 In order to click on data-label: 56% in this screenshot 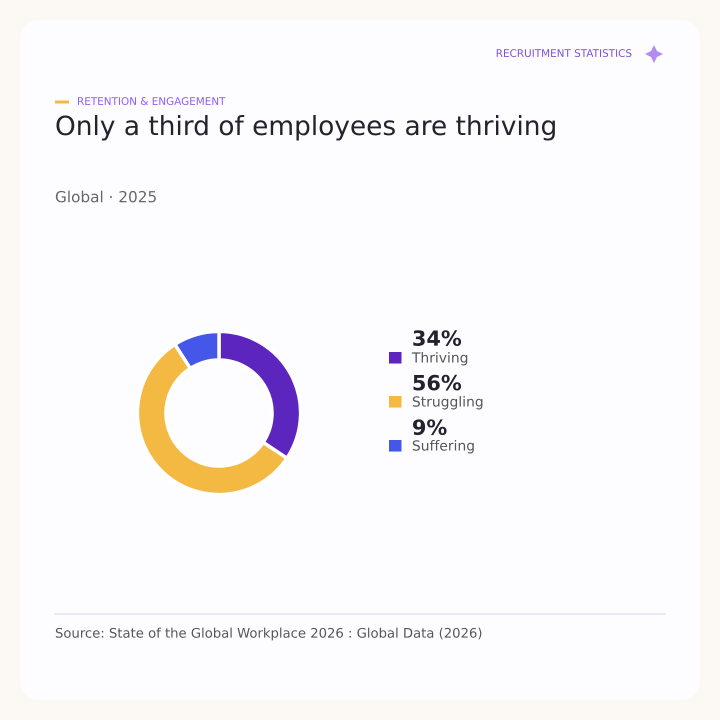, I will do `click(438, 382)`.